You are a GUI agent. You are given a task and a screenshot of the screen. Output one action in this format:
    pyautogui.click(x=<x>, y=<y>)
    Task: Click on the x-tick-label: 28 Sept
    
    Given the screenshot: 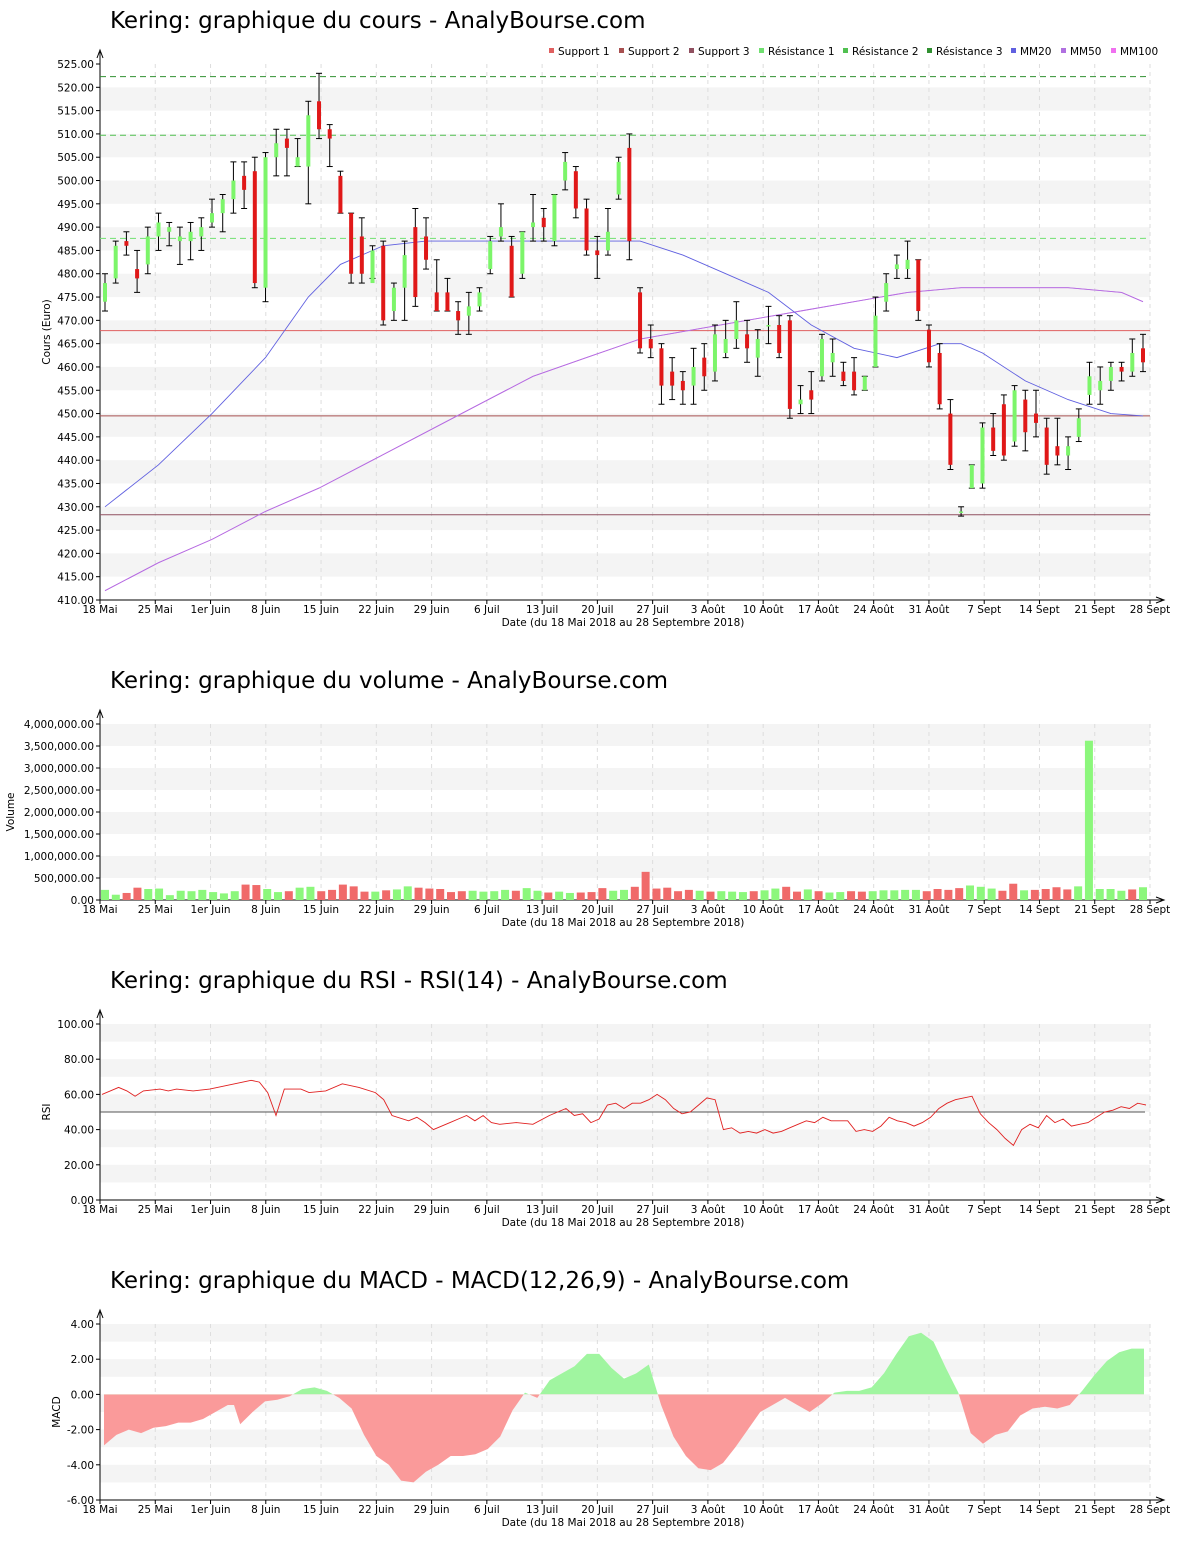 What is the action you would take?
    pyautogui.click(x=1150, y=1210)
    